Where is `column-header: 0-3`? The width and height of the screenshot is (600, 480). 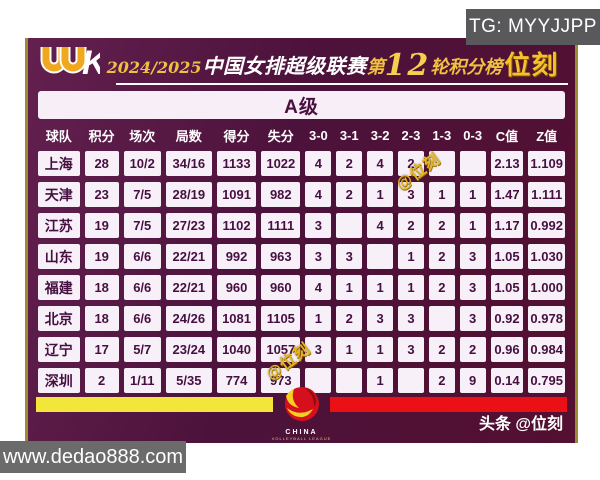 column-header: 0-3 is located at coordinates (473, 135).